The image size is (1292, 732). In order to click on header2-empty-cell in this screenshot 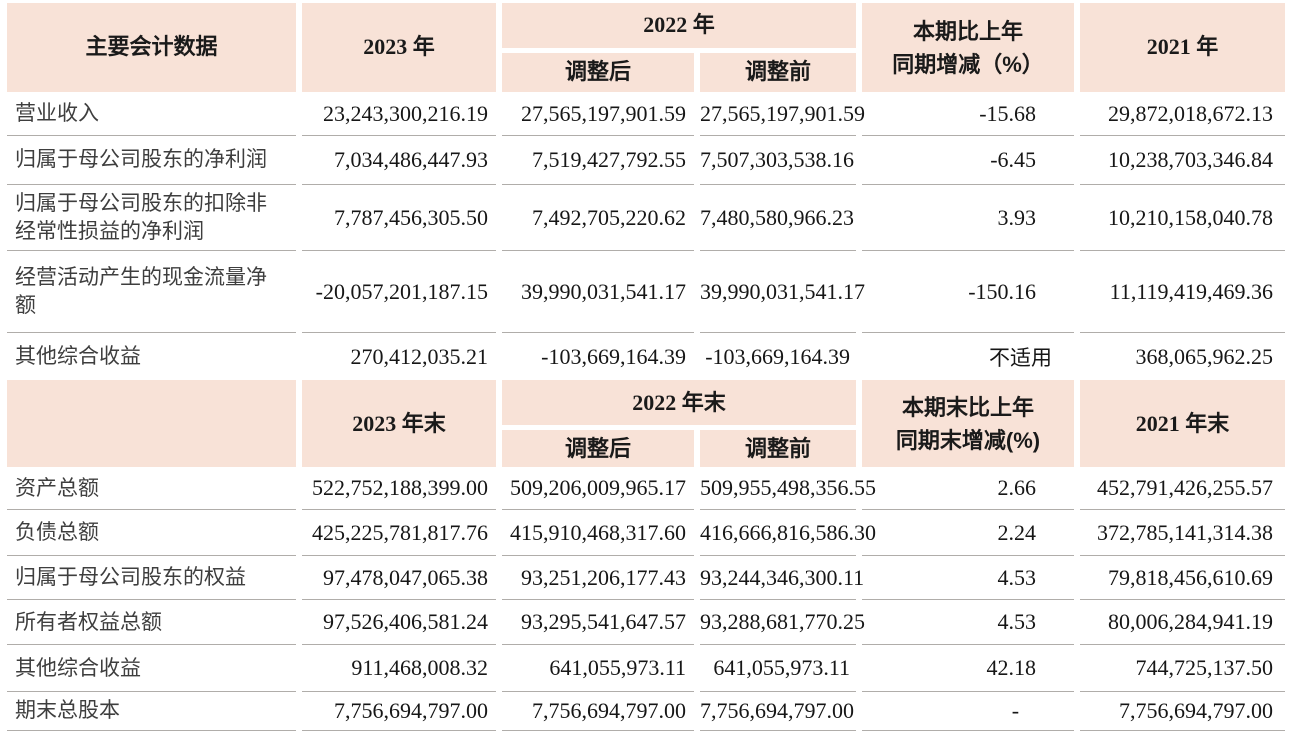, I will do `click(151, 424)`.